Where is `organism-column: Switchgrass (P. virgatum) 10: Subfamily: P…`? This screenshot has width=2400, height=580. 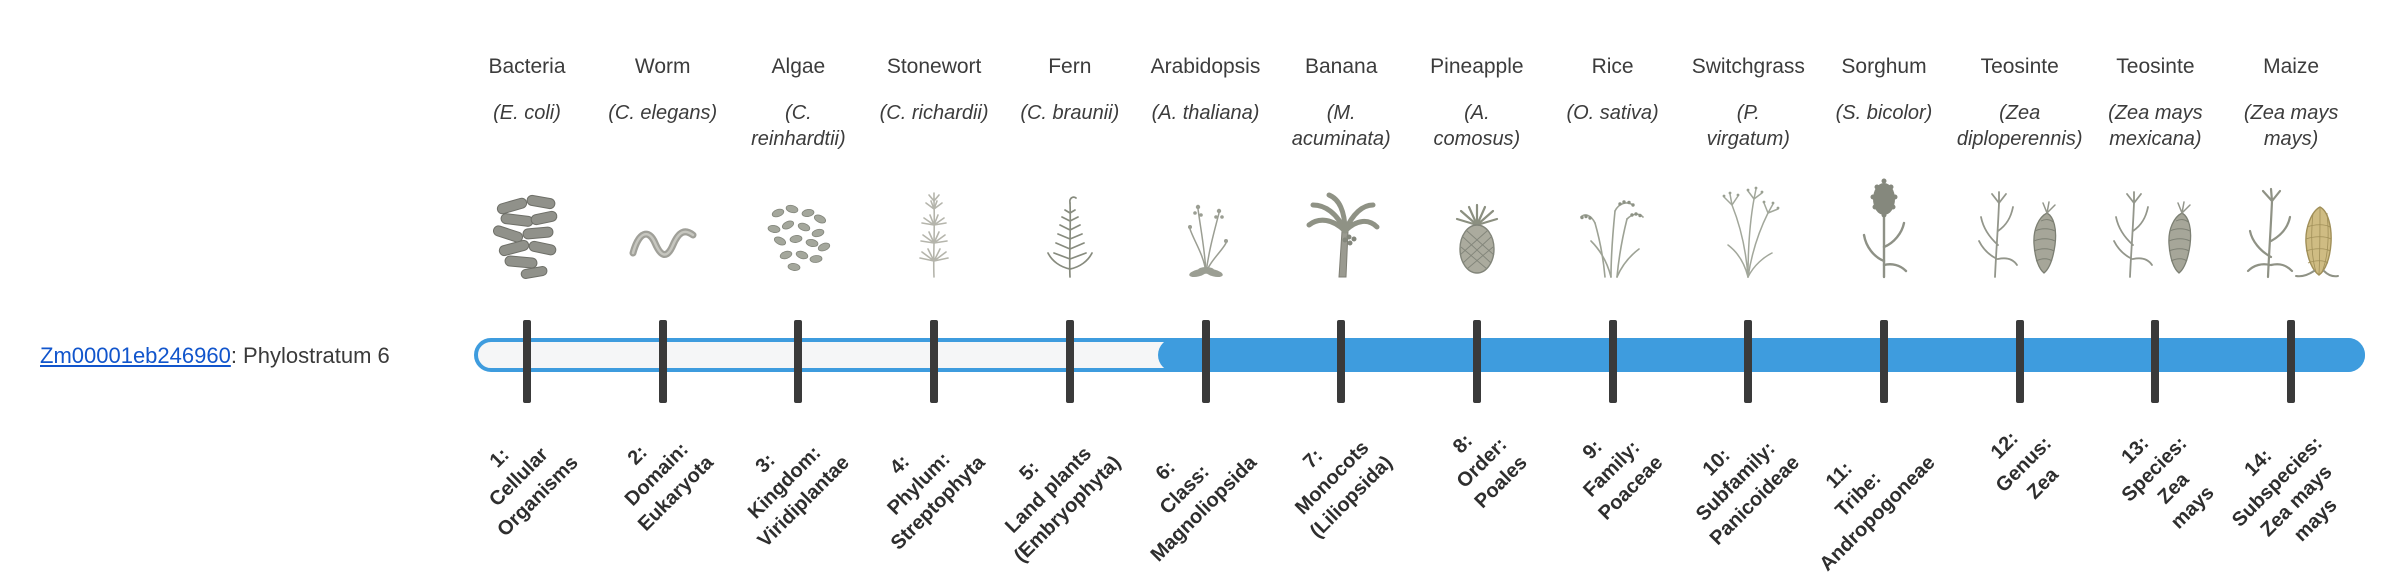 organism-column: Switchgrass (P. virgatum) 10: Subfamily: P… is located at coordinates (1748, 290).